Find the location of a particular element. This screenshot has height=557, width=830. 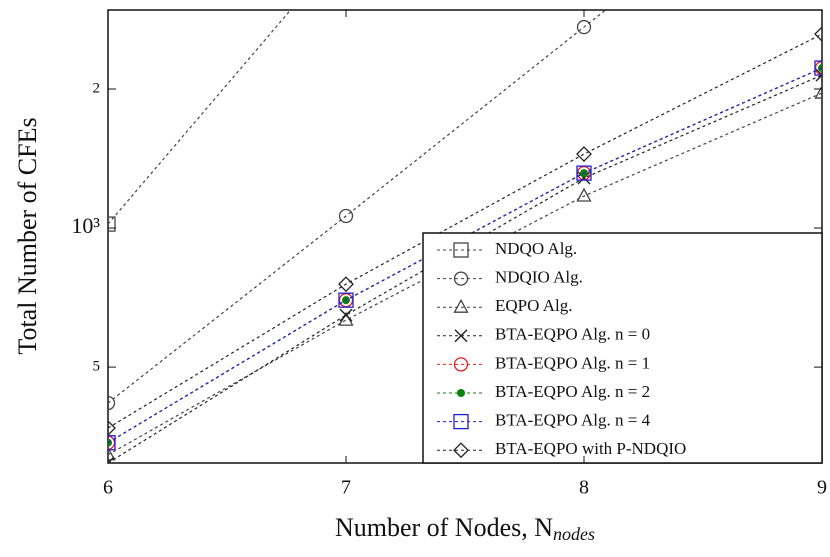

legend-label: BTA-EQPO Alg. n = 1 is located at coordinates (572, 362).